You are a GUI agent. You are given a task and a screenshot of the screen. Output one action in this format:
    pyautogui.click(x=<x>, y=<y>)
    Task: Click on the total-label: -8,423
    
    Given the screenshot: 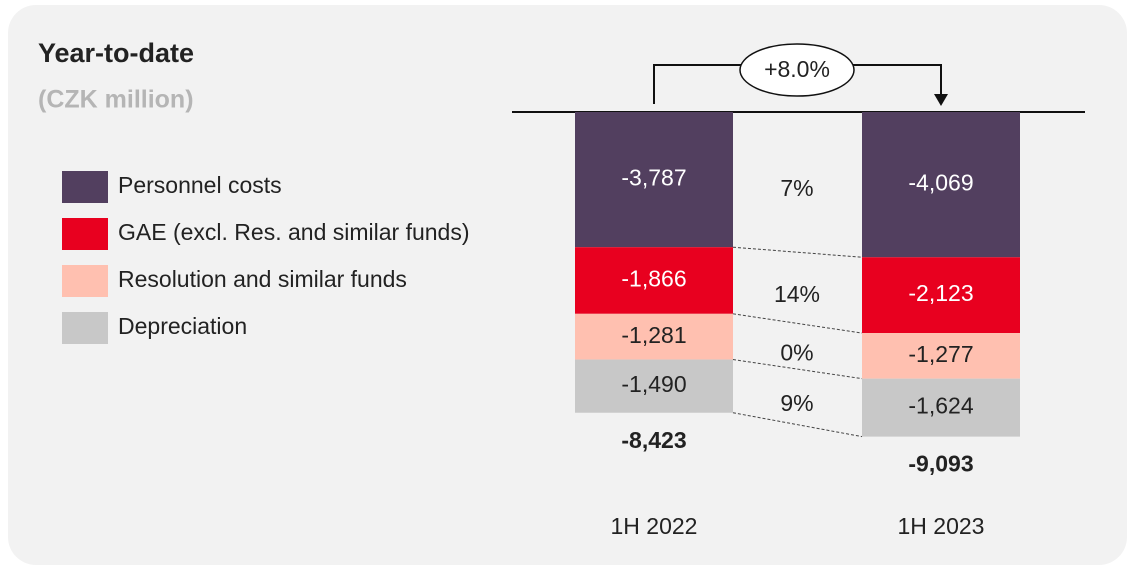 What is the action you would take?
    pyautogui.click(x=653, y=440)
    